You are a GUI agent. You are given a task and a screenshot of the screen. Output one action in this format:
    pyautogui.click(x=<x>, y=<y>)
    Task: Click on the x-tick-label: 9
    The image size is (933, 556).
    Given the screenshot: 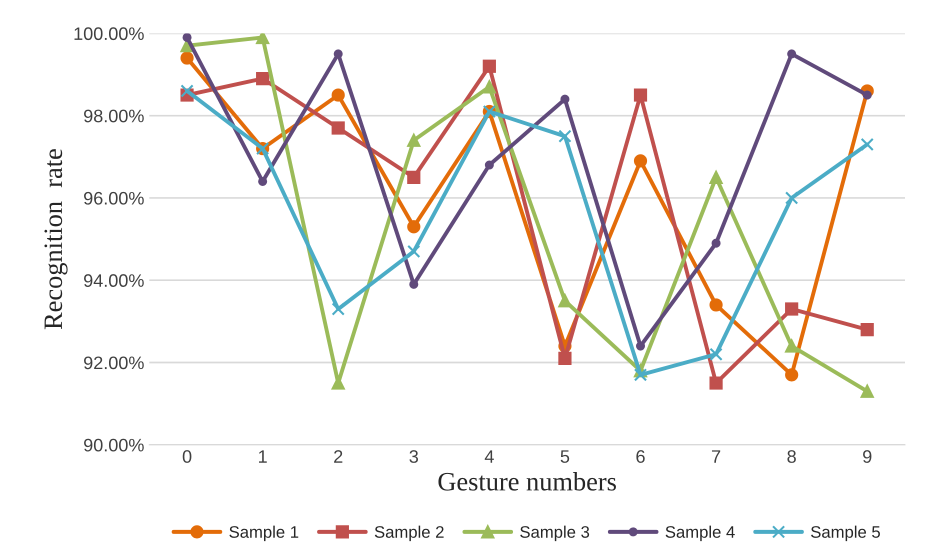 What is the action you would take?
    pyautogui.click(x=867, y=456)
    